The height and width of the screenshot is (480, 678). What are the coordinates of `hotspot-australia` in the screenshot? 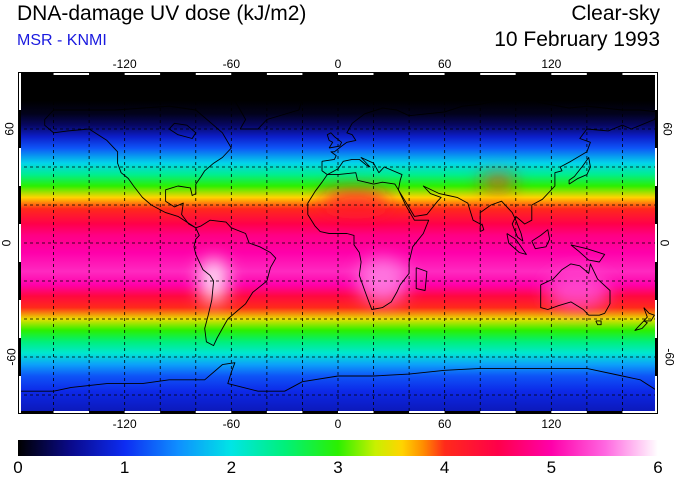 It's located at (578, 290).